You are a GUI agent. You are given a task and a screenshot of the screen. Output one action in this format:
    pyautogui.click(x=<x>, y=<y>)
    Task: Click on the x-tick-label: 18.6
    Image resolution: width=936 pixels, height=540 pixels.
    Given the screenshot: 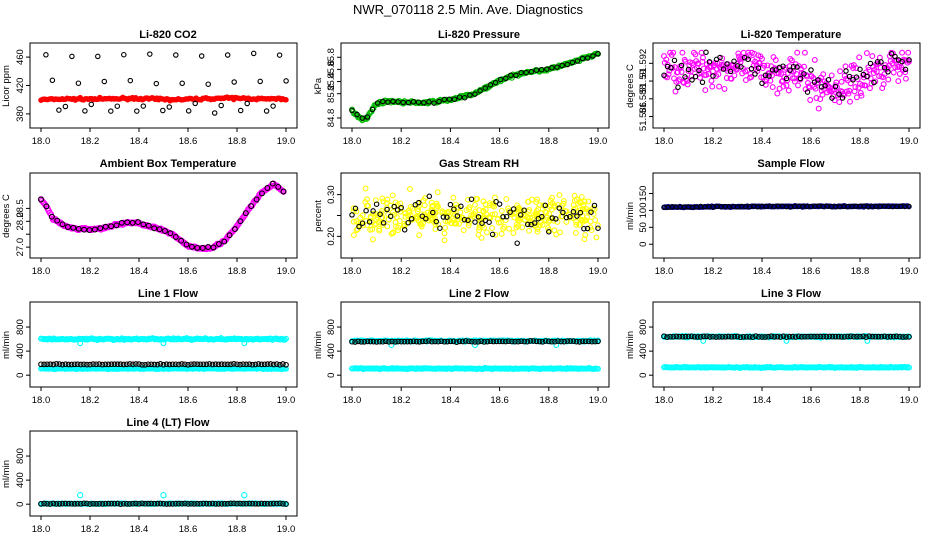 What is the action you would take?
    pyautogui.click(x=188, y=271)
    